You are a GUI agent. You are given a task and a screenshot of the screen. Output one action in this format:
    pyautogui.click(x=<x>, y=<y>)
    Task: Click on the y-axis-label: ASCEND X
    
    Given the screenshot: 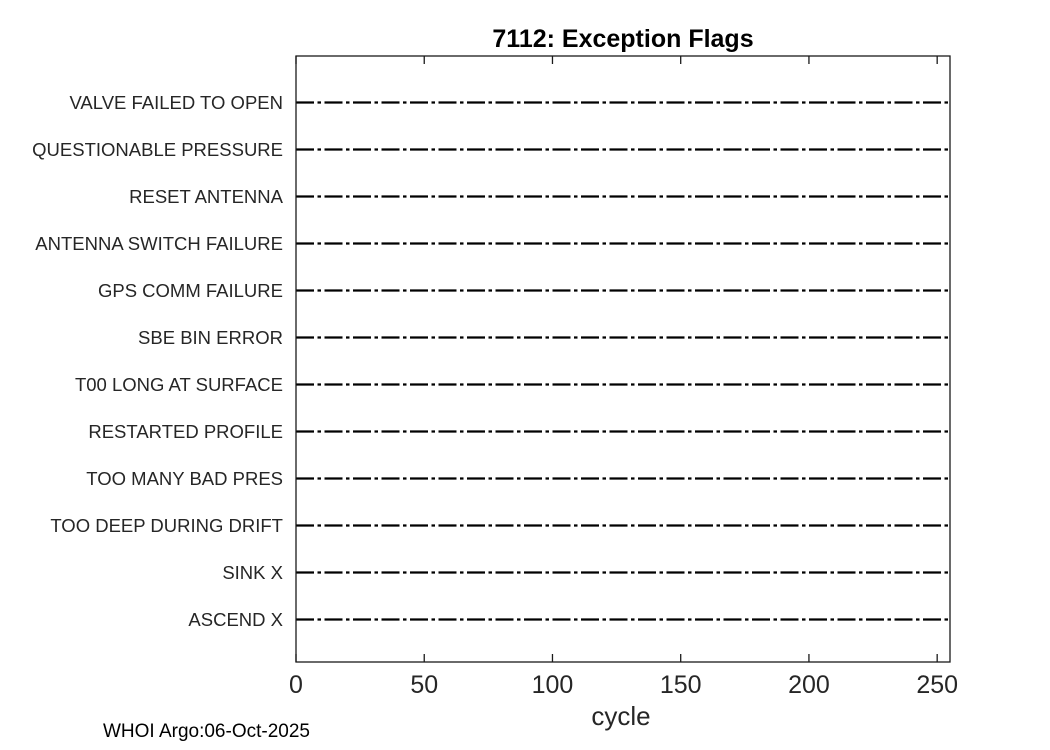 What is the action you would take?
    pyautogui.click(x=235, y=619)
    